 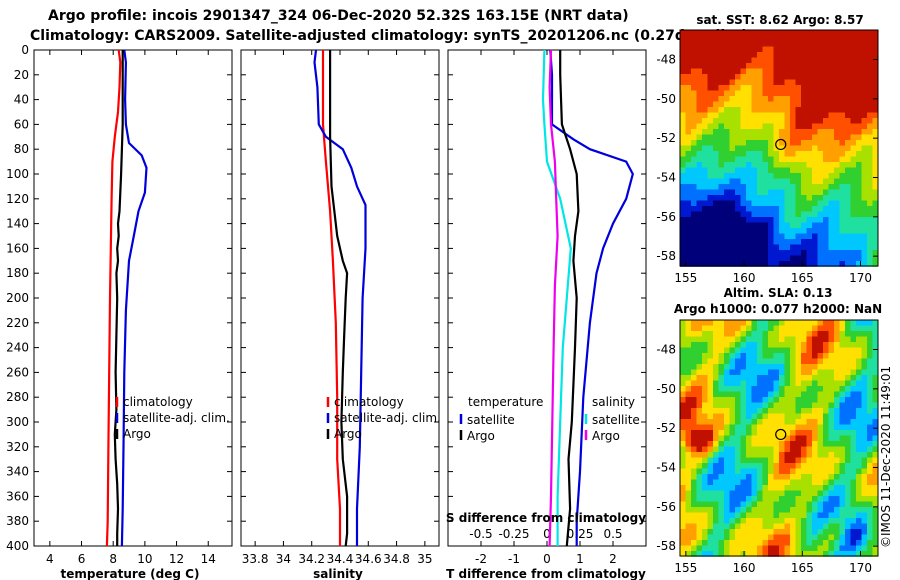 What do you see at coordinates (21, 100) in the screenshot?
I see `y-tick-label: 40` at bounding box center [21, 100].